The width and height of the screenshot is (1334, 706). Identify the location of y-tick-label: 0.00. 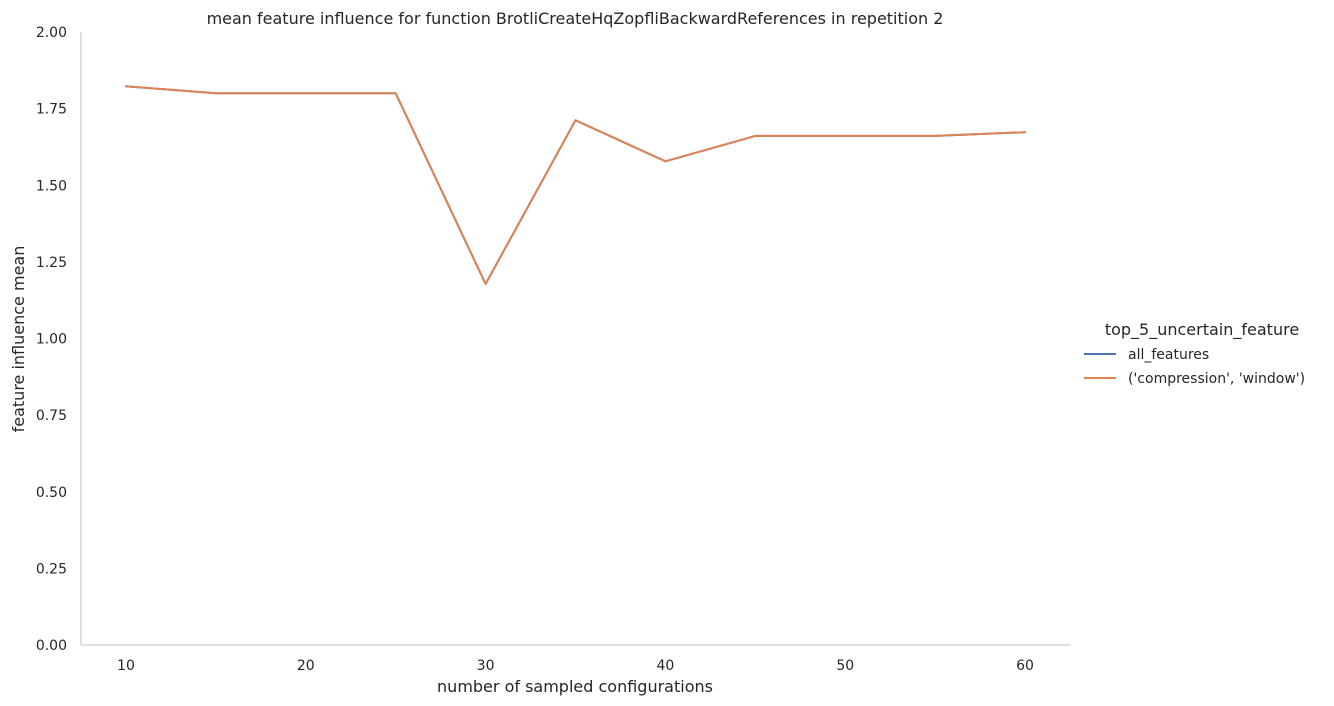
(51, 646).